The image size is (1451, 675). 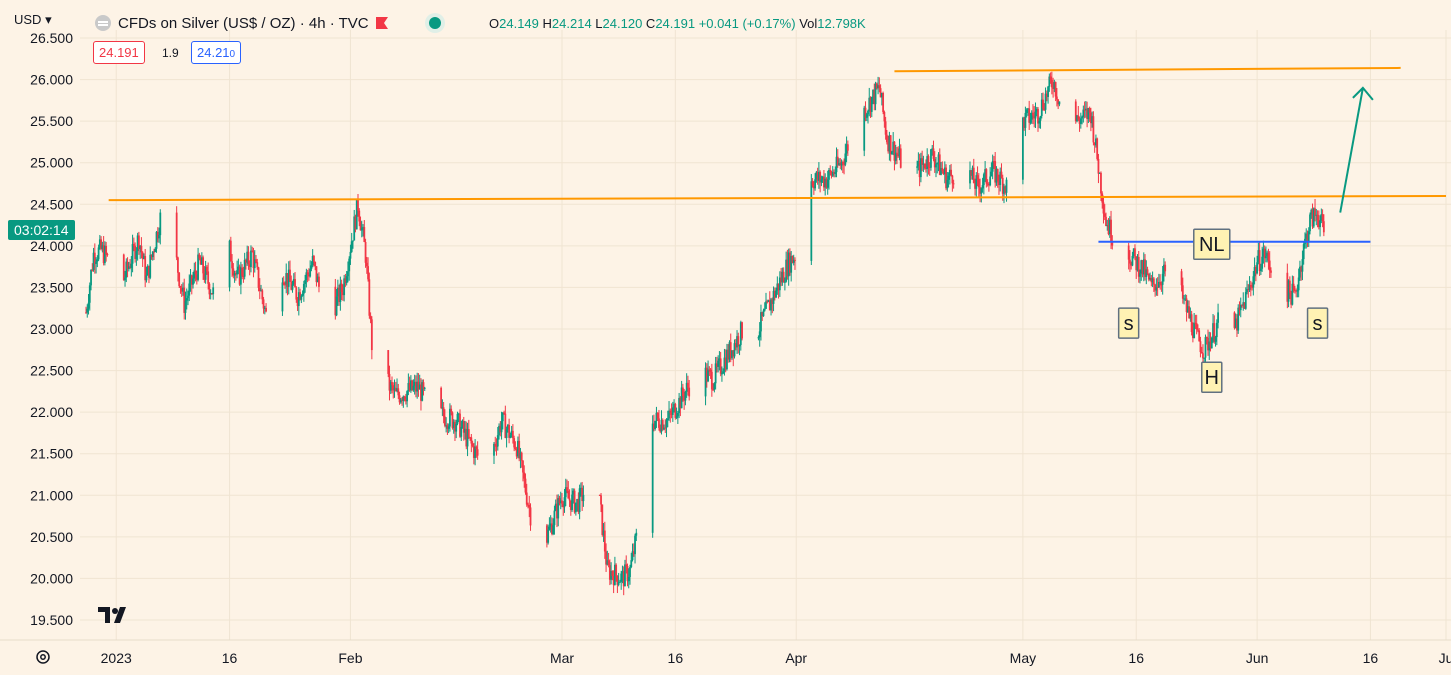 I want to click on low-value: 24.120, so click(x=622, y=23).